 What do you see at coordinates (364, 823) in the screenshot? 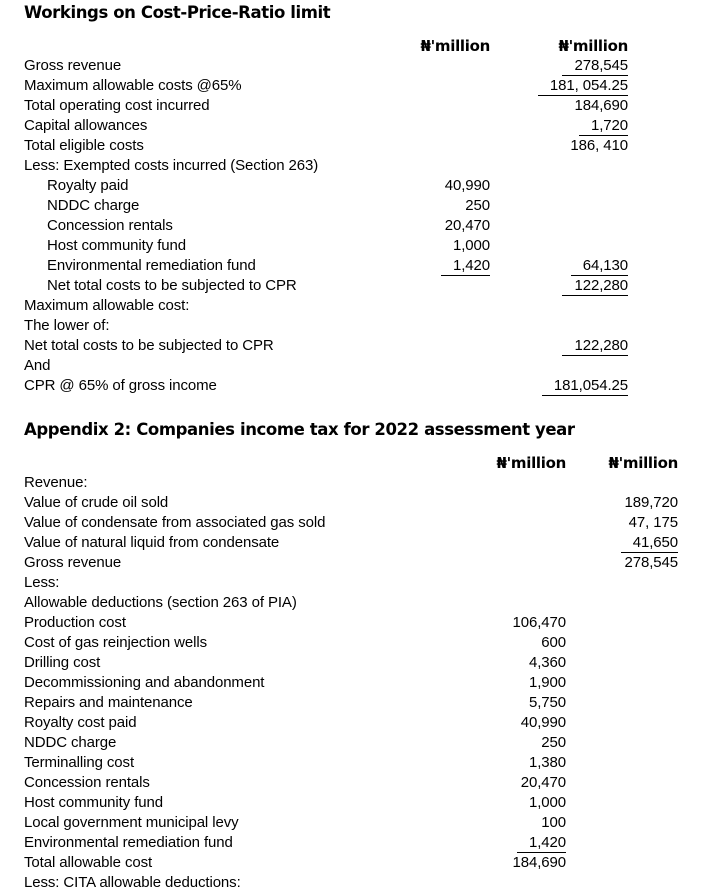
I see `table-row: Local government municipal levy 100` at bounding box center [364, 823].